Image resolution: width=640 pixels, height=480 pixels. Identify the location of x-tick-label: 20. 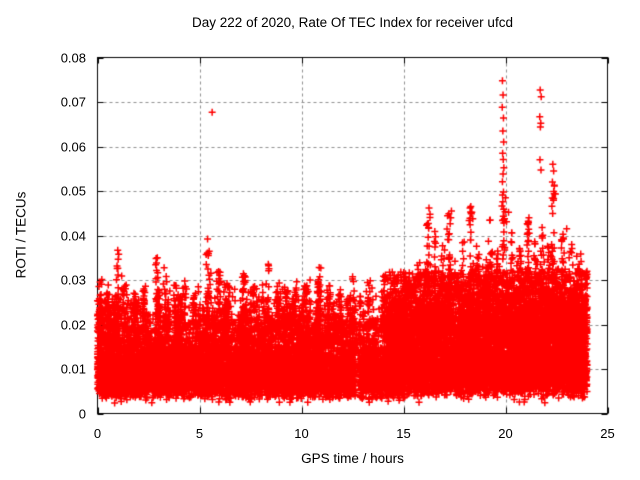
(505, 433).